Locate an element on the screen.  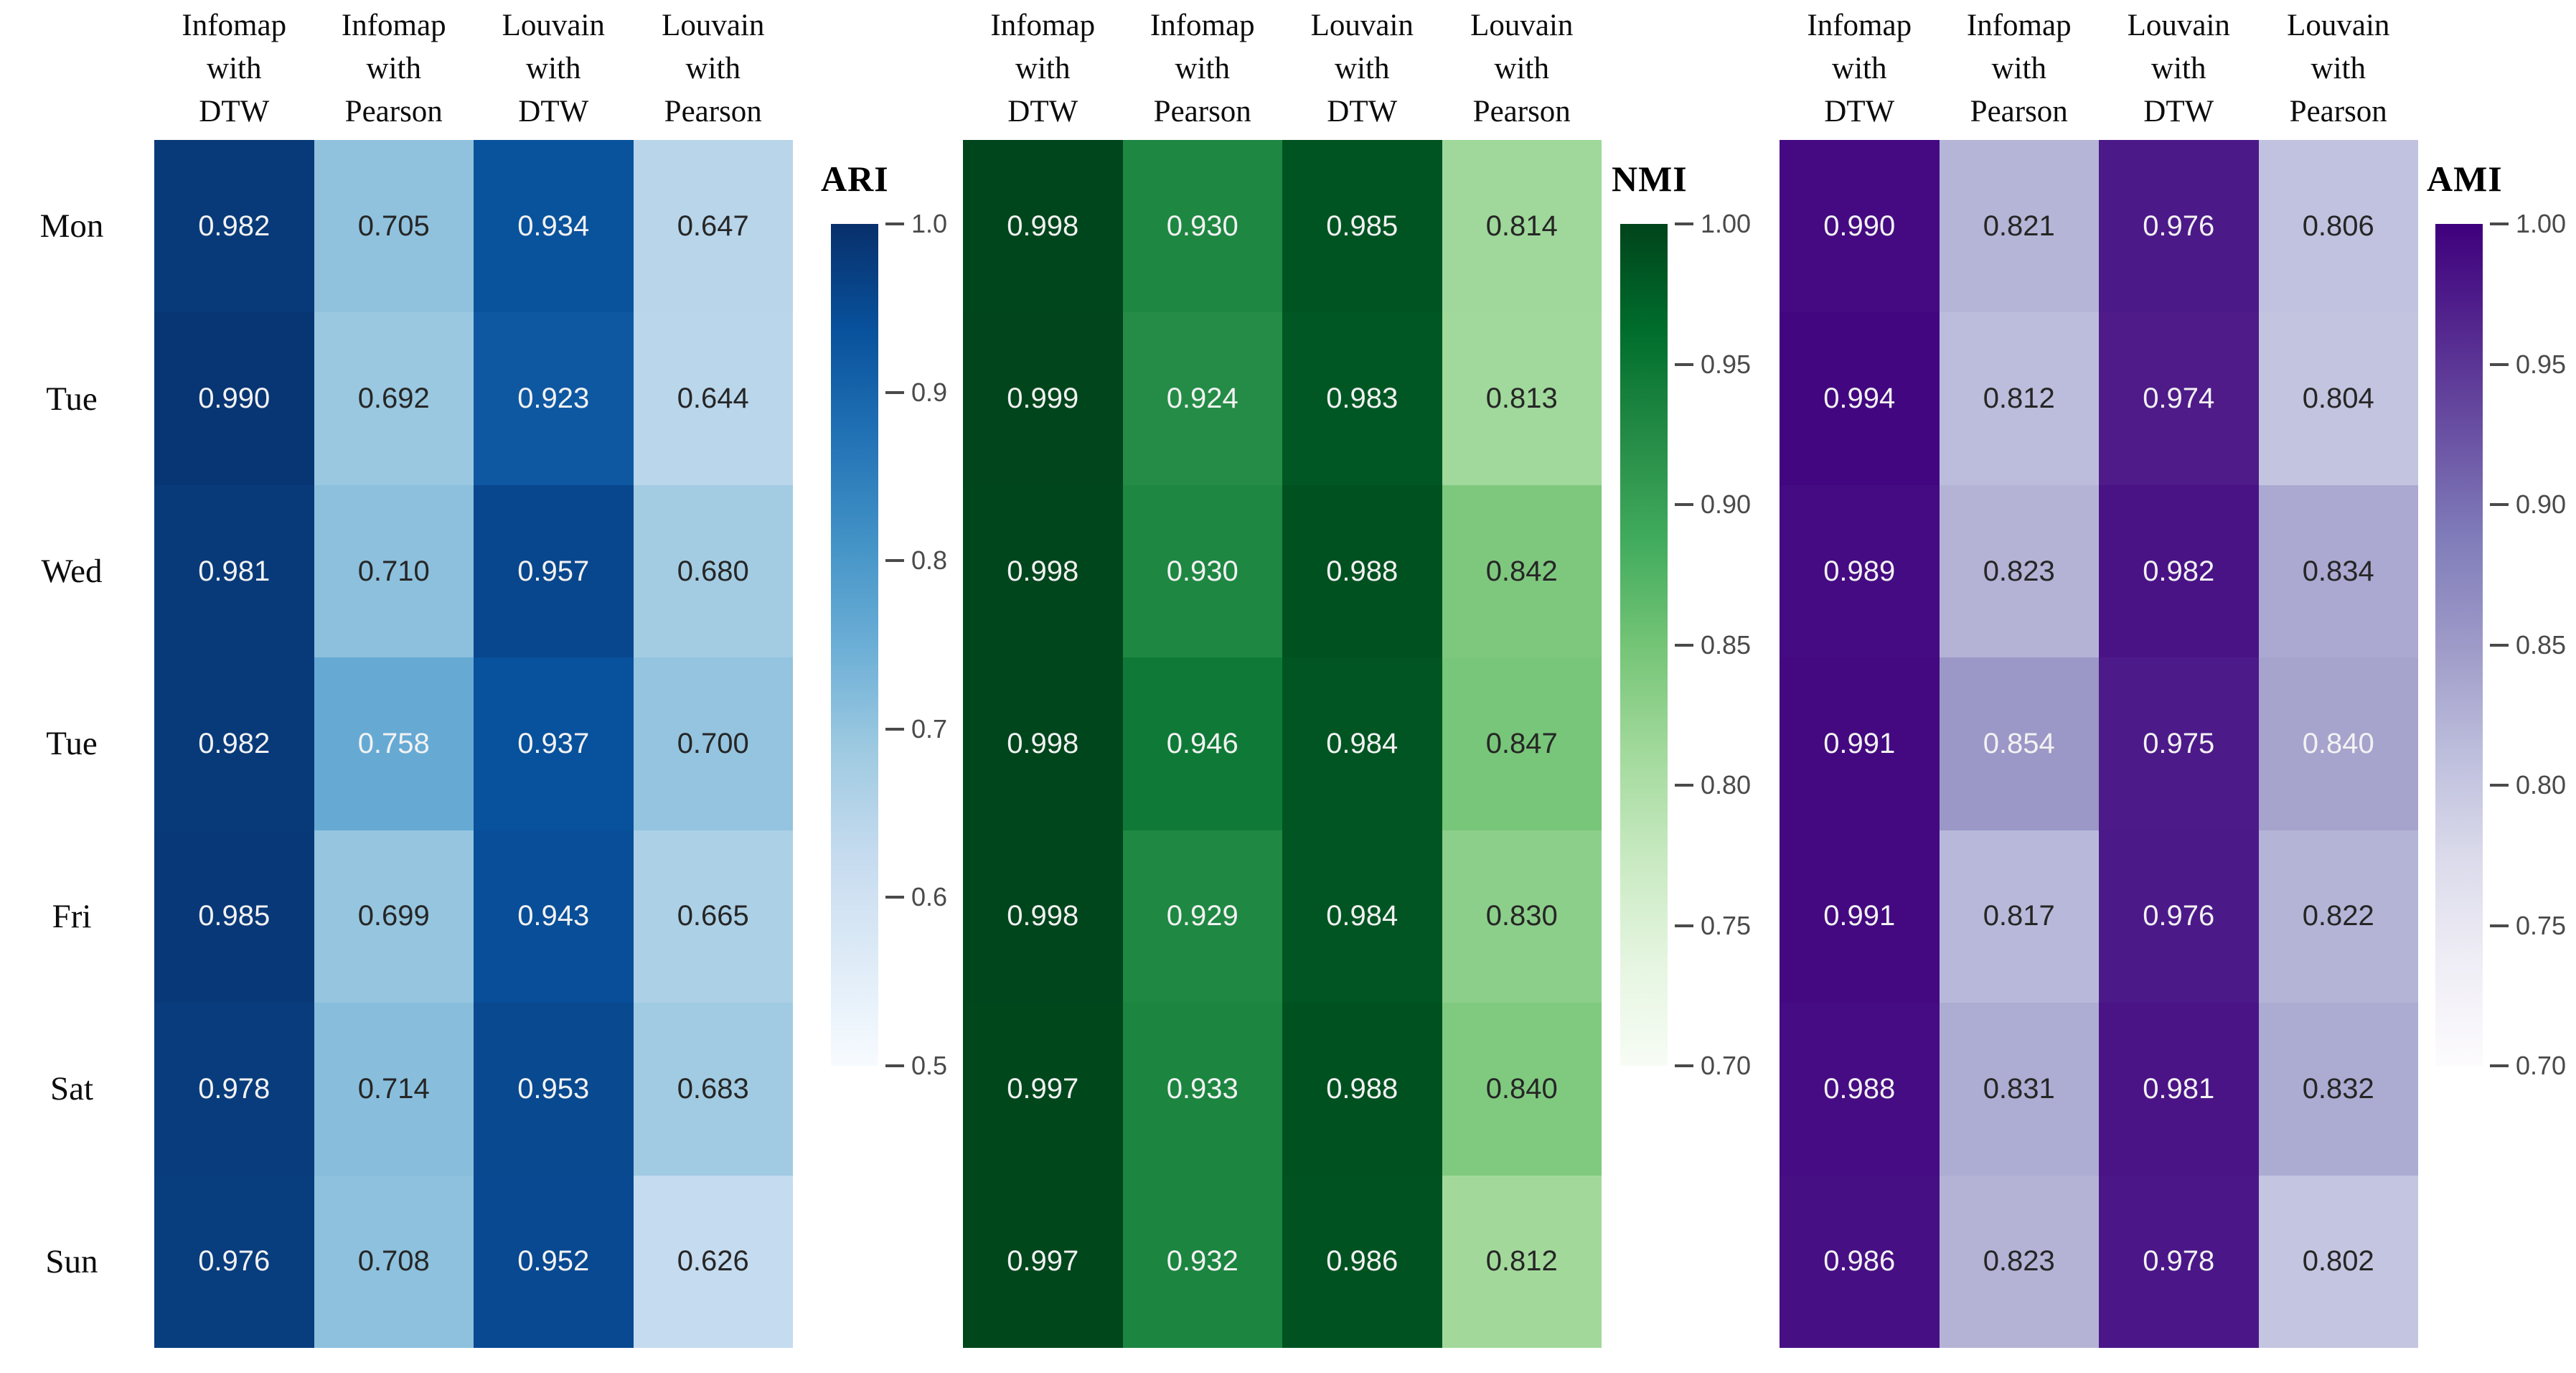
heatmap-cell: 0.813 is located at coordinates (1522, 398).